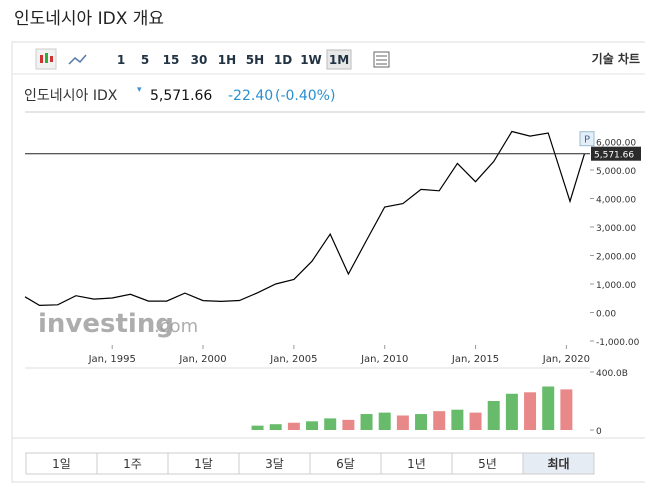 Image resolution: width=645 pixels, height=487 pixels. I want to click on page-title: 인도네시아 IDX 개요, so click(89, 19).